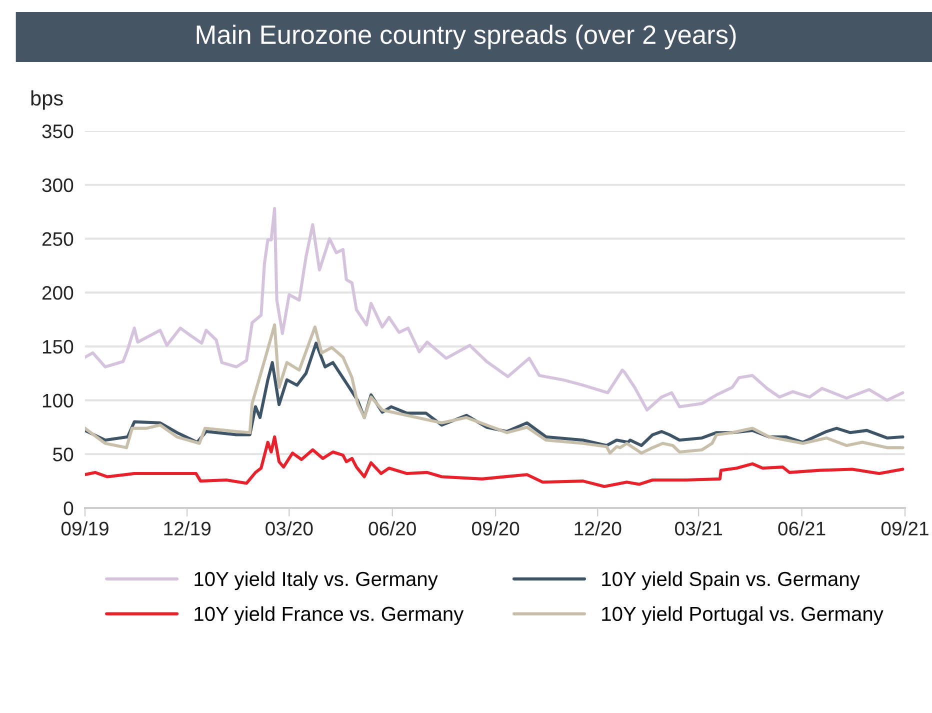 Image resolution: width=932 pixels, height=713 pixels. What do you see at coordinates (58, 131) in the screenshot?
I see `y-tick-label: 350` at bounding box center [58, 131].